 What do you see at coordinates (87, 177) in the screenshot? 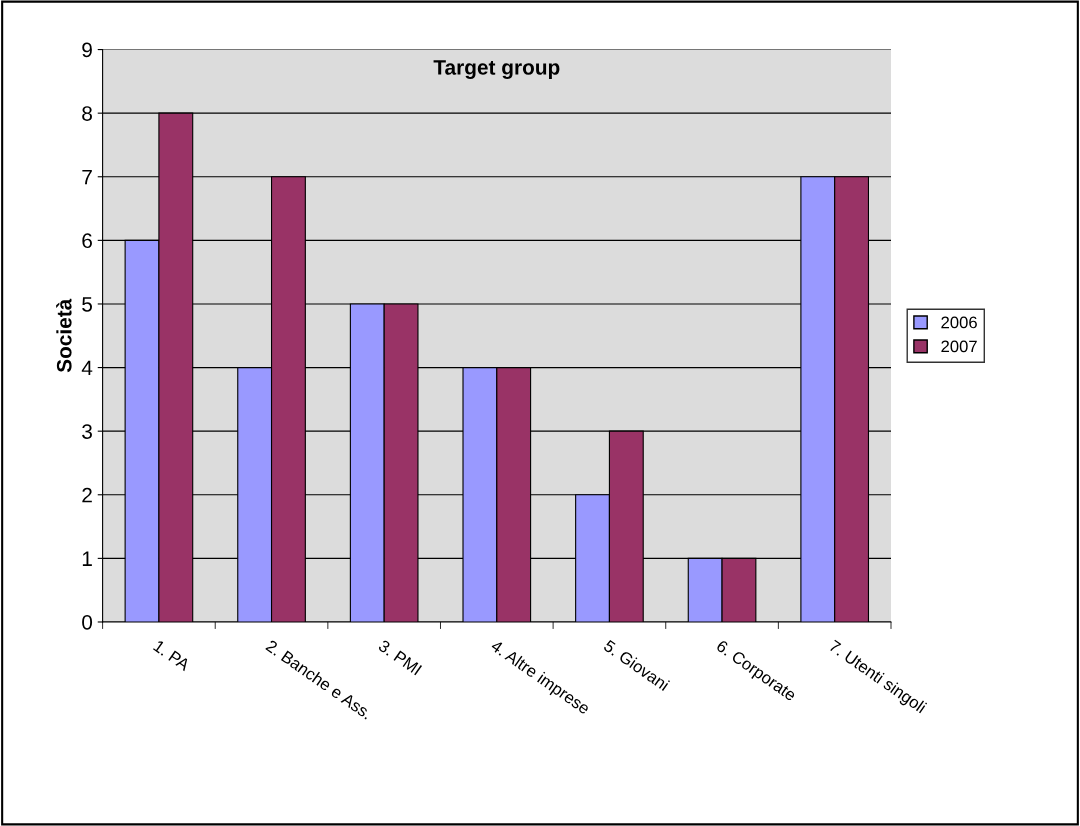
I see `y-tick-label: 7` at bounding box center [87, 177].